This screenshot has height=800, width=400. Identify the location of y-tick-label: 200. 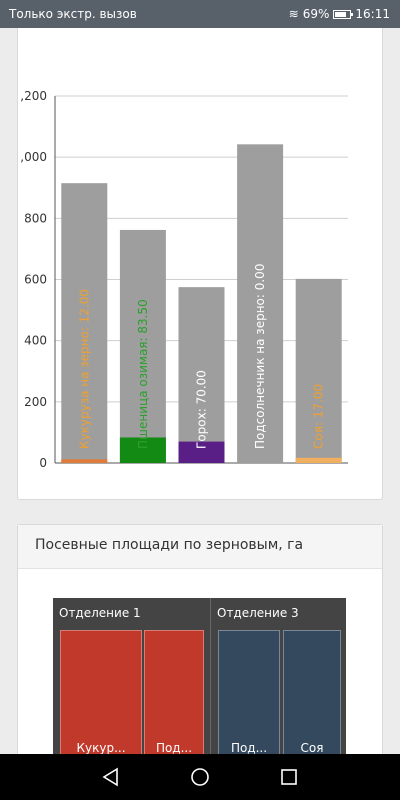
(35, 402).